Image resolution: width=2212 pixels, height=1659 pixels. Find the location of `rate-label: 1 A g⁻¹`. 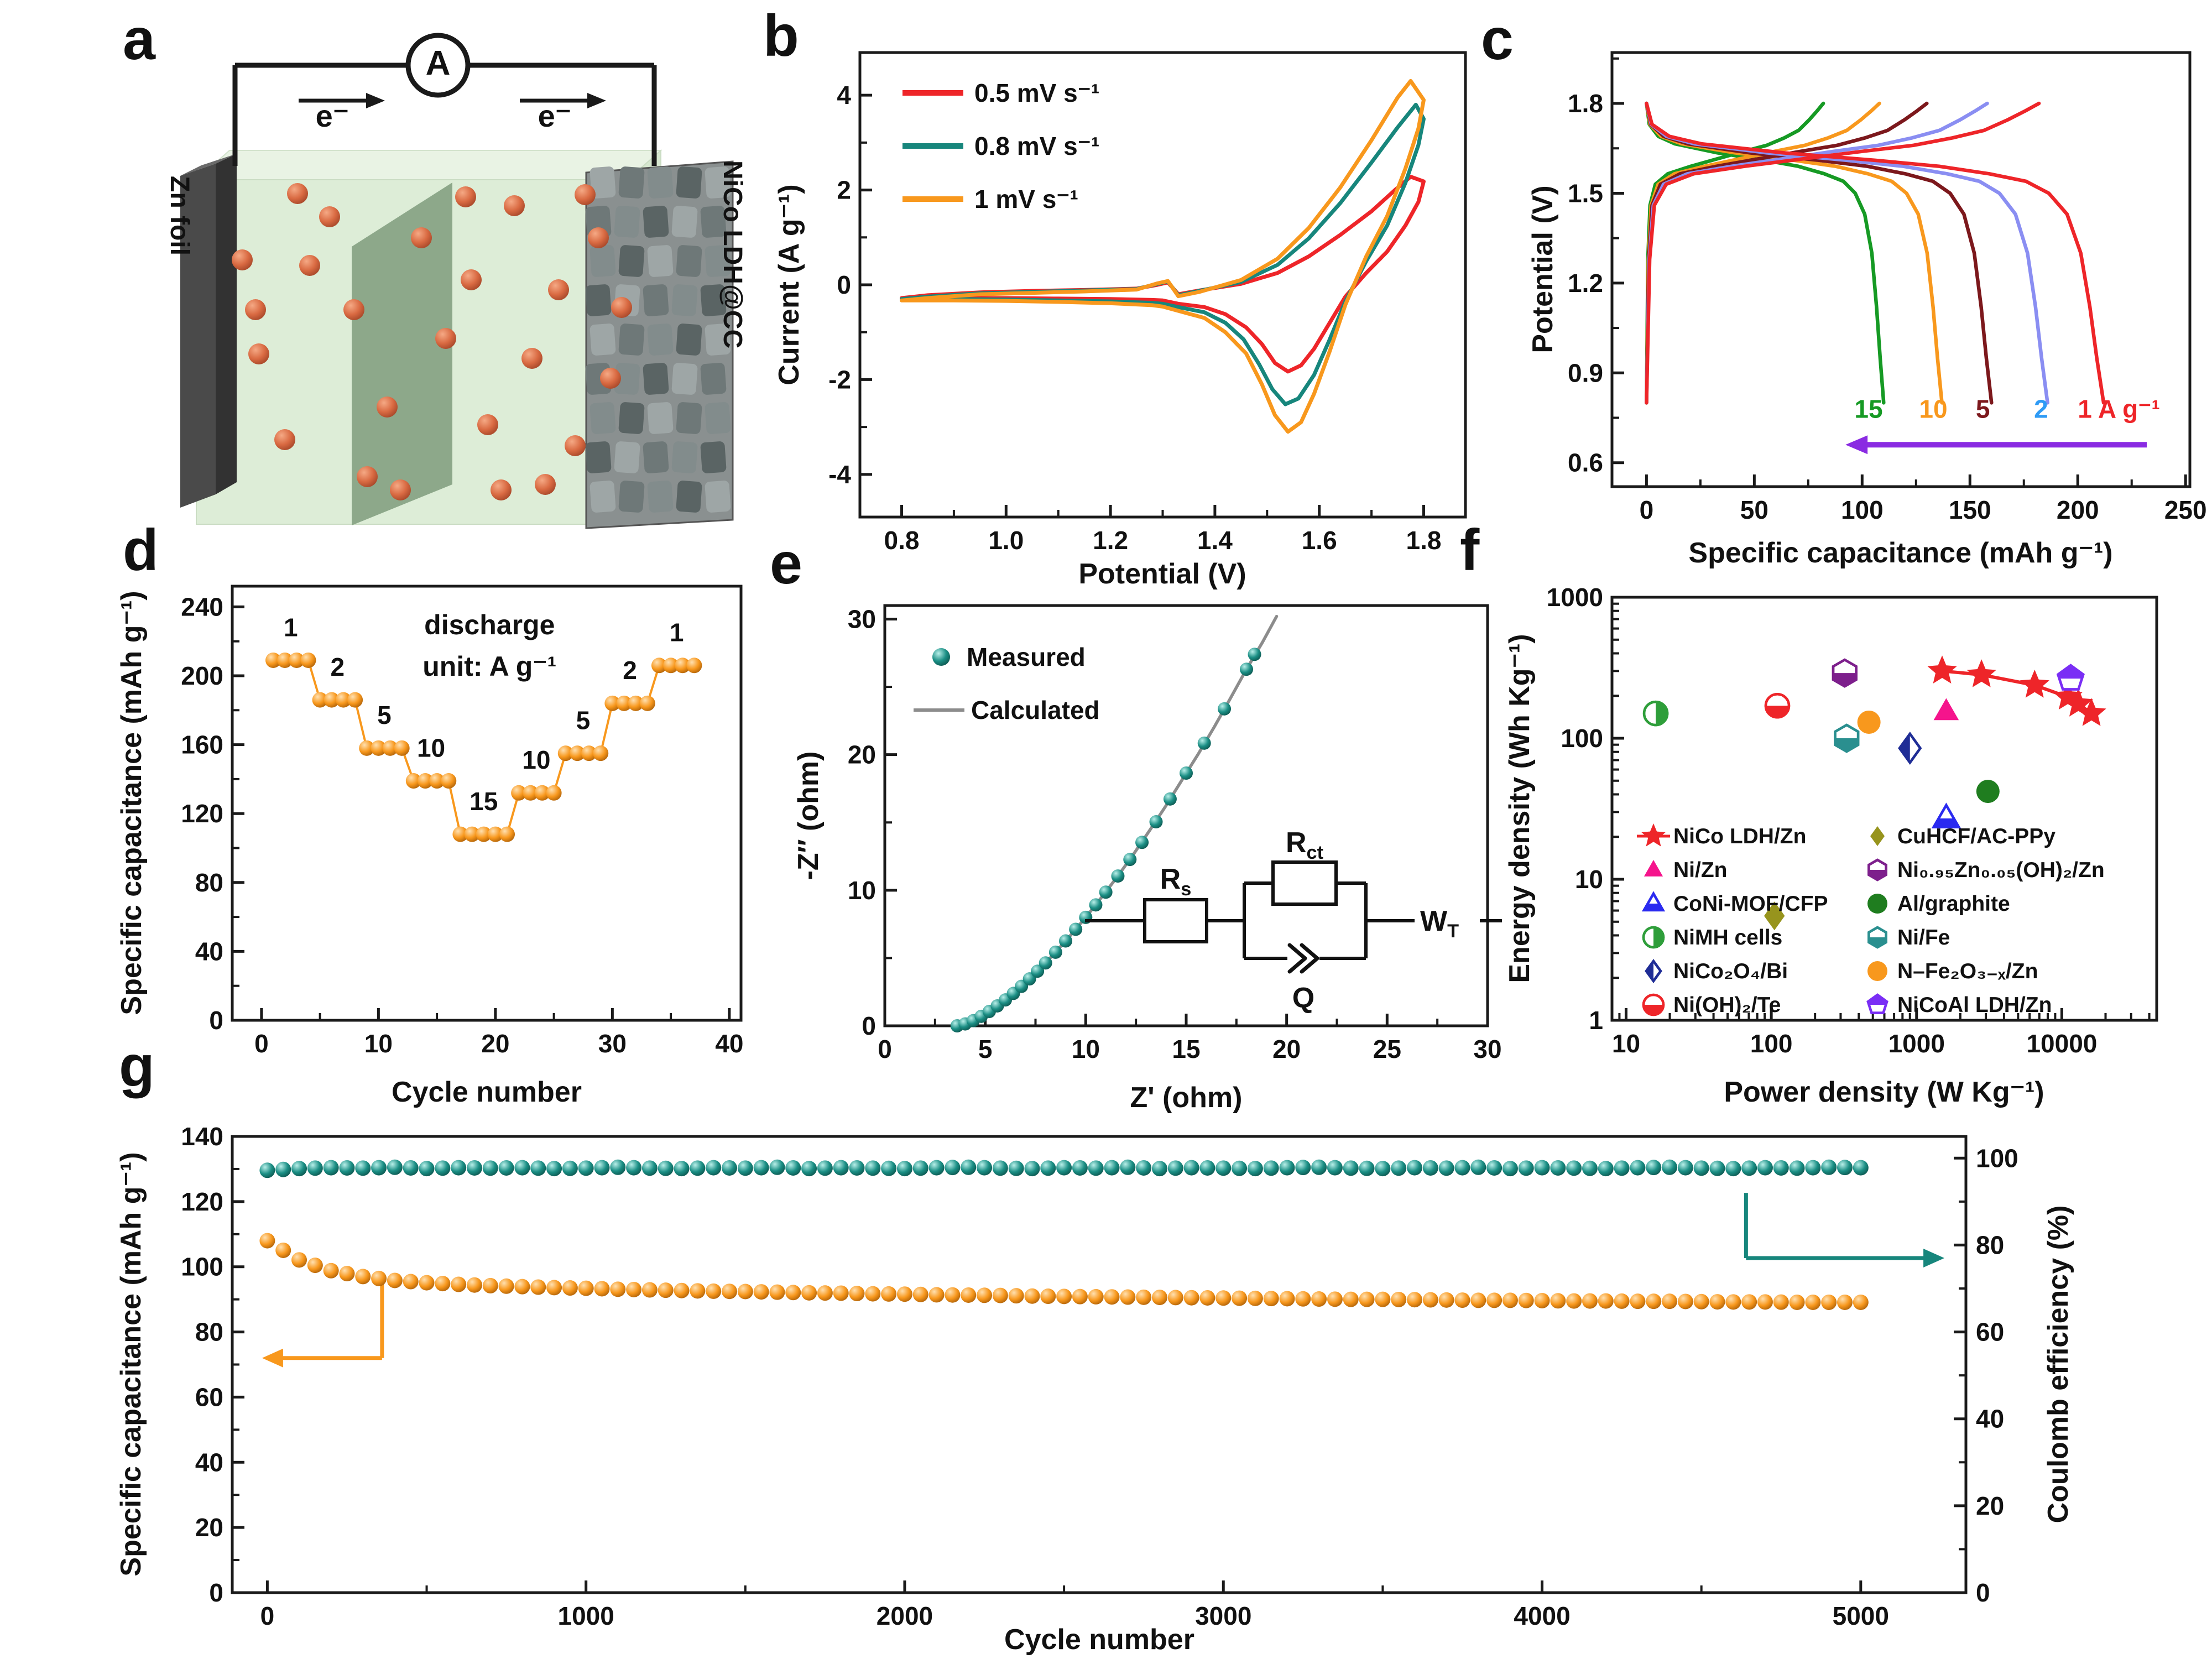

rate-label: 1 A g⁻¹ is located at coordinates (2119, 408).